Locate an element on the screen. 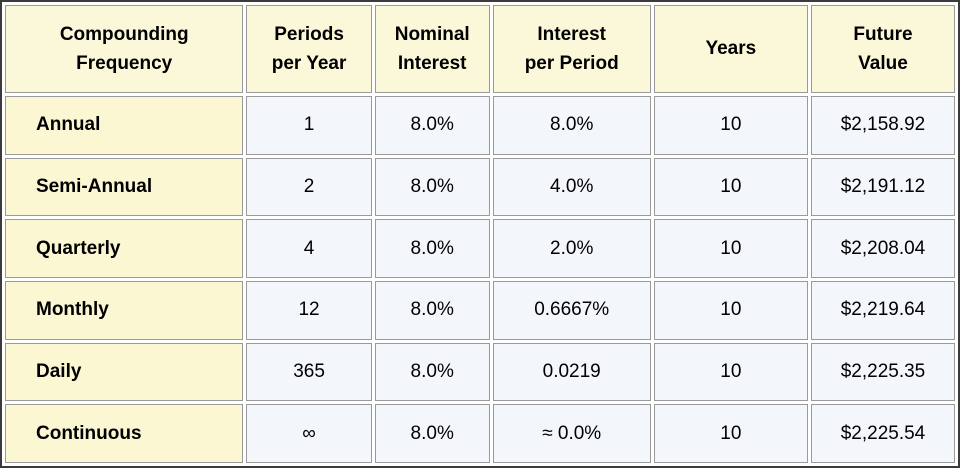 The width and height of the screenshot is (960, 468). cell-quarterly-years: 10 is located at coordinates (730, 248).